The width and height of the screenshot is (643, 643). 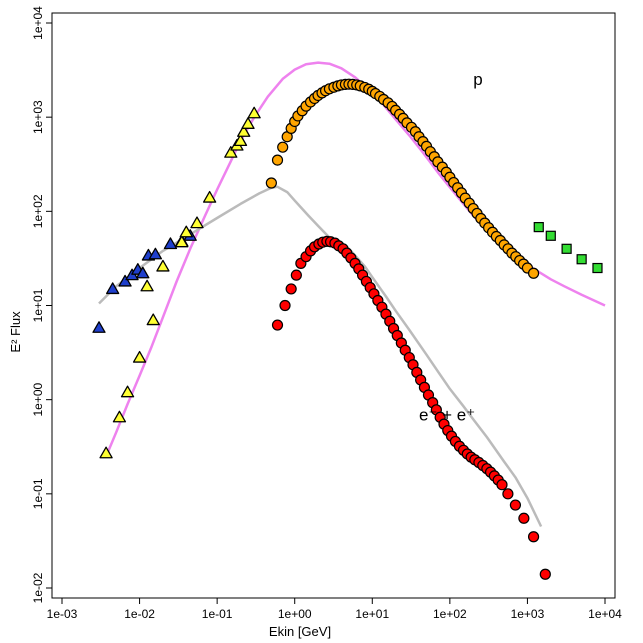 I want to click on x-tick-label: 1e-02, so click(x=139, y=614).